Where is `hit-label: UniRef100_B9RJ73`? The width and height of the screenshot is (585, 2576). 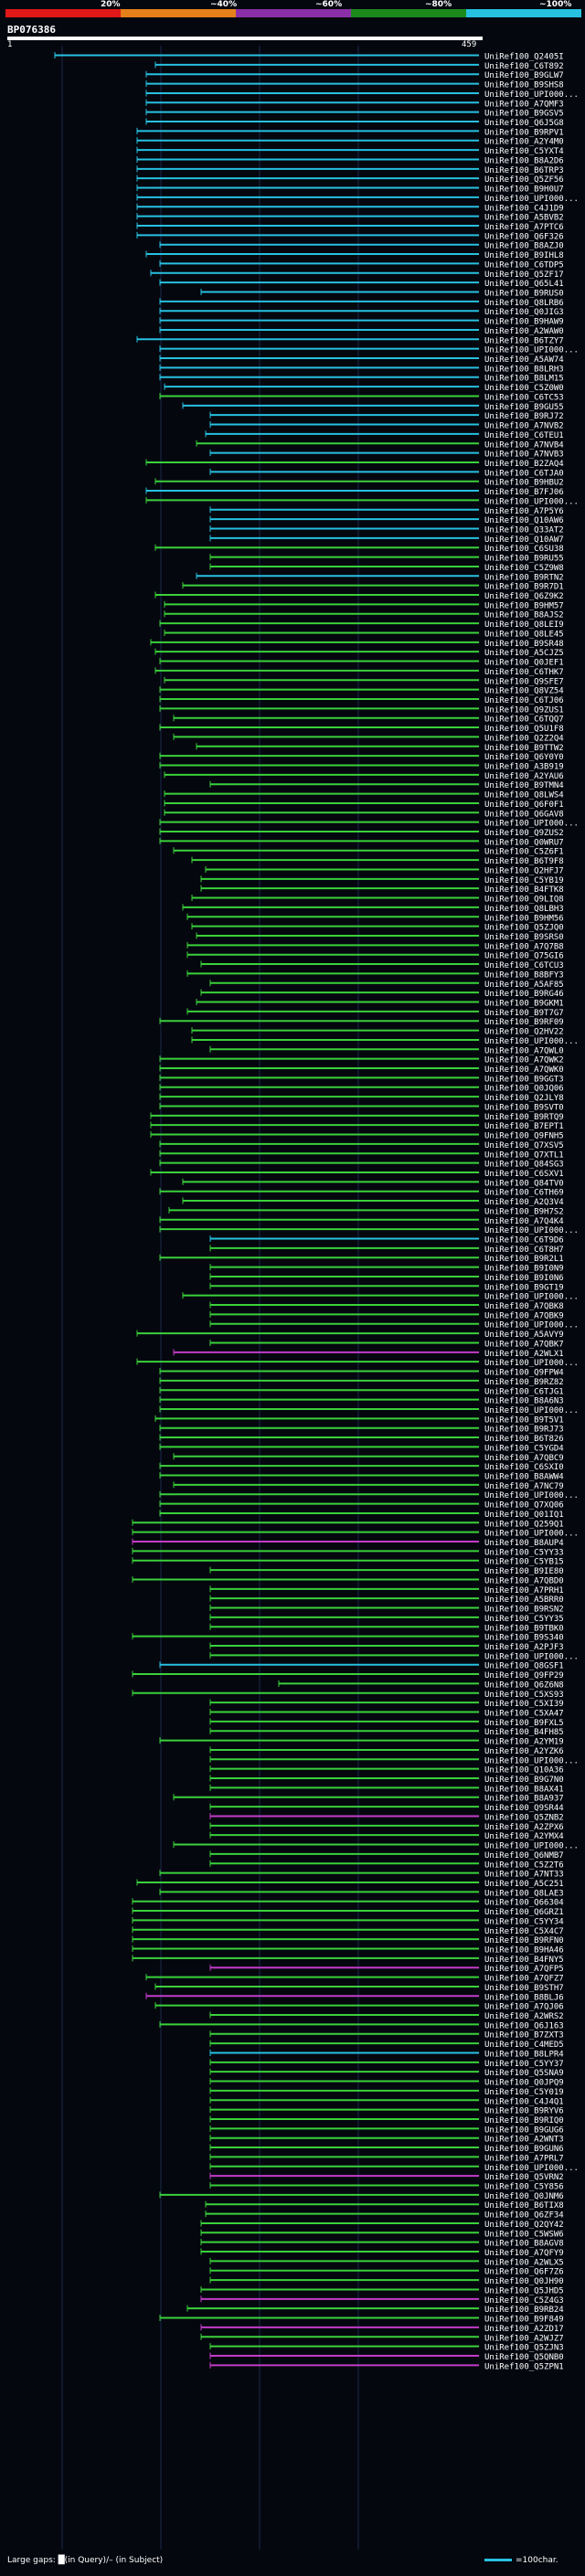
hit-label: UniRef100_B9RJ73 is located at coordinates (524, 1430).